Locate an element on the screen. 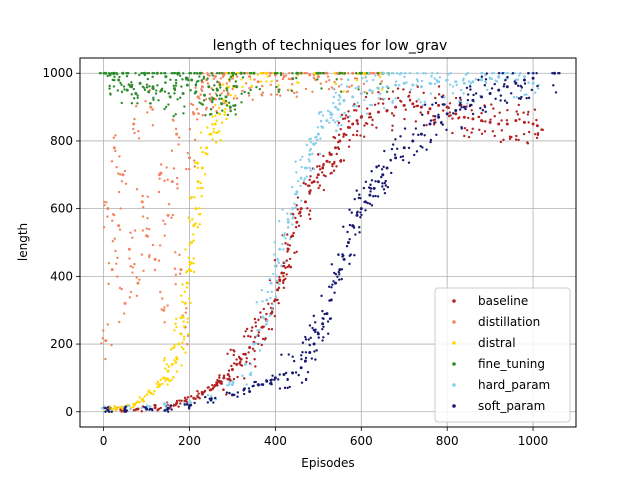  x-tick-label: 200 is located at coordinates (189, 441).